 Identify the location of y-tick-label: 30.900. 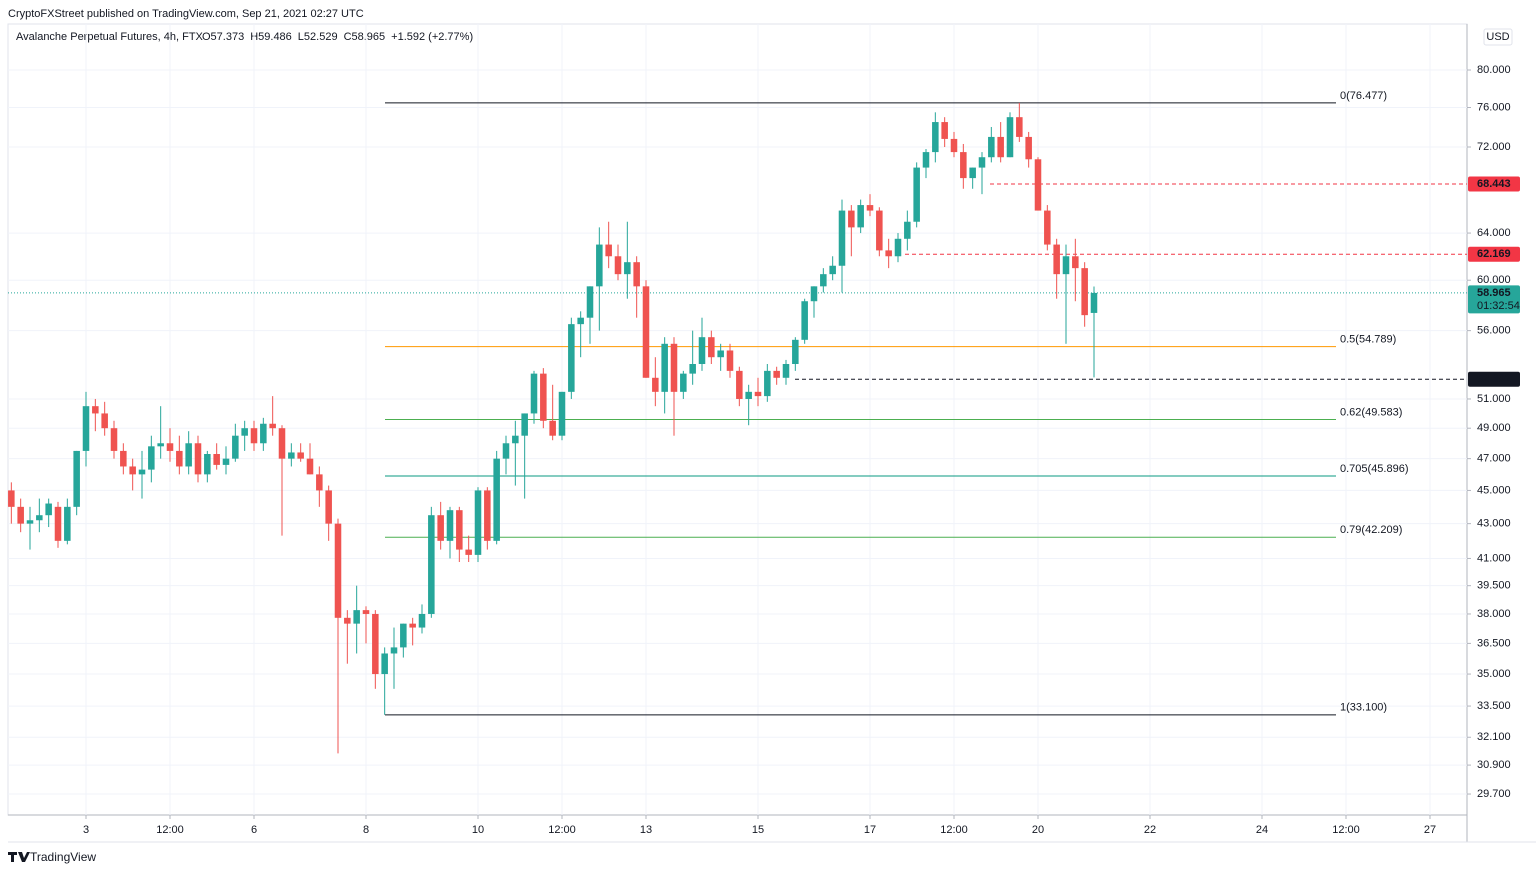
(1494, 765).